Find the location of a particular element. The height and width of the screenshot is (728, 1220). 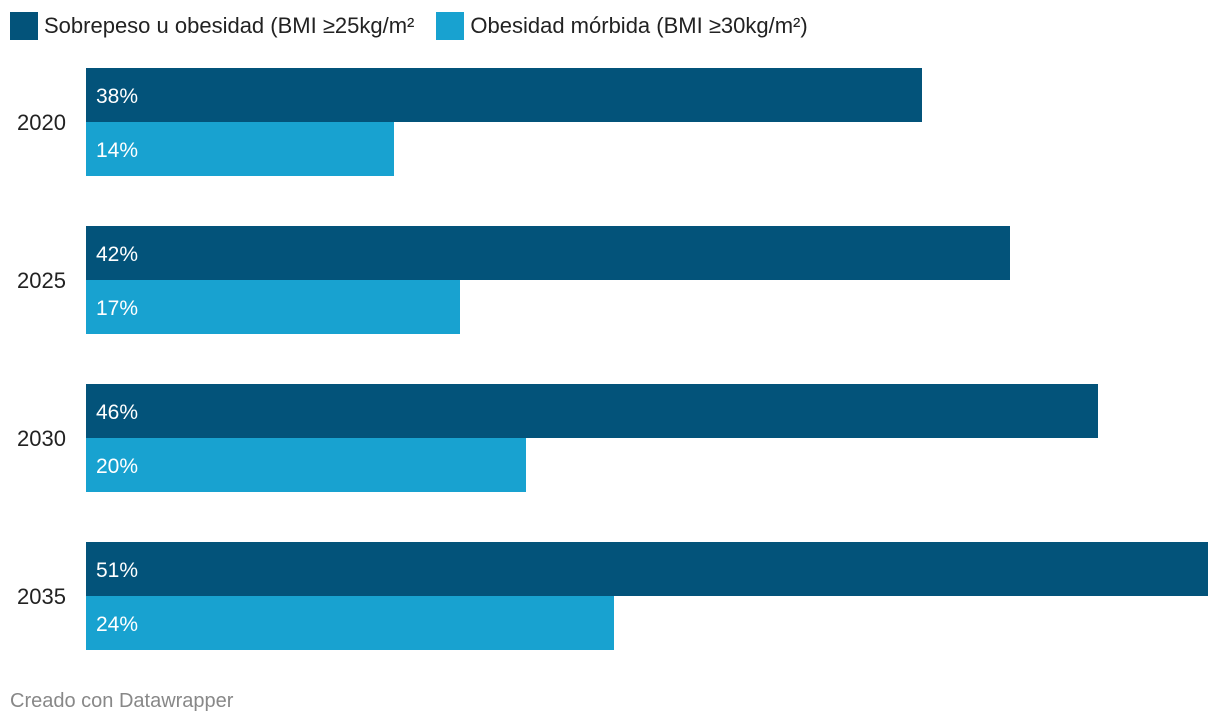

data-label-2020-series-2: 14% is located at coordinates (117, 150).